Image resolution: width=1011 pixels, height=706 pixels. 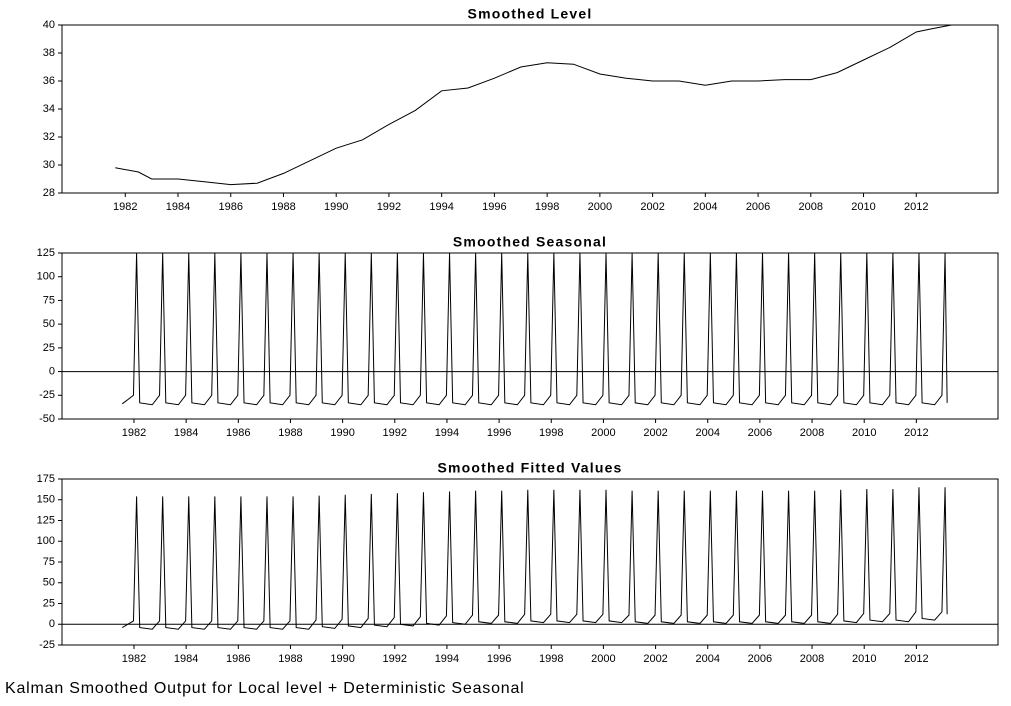 What do you see at coordinates (49, 165) in the screenshot?
I see `y-tick-label: 30` at bounding box center [49, 165].